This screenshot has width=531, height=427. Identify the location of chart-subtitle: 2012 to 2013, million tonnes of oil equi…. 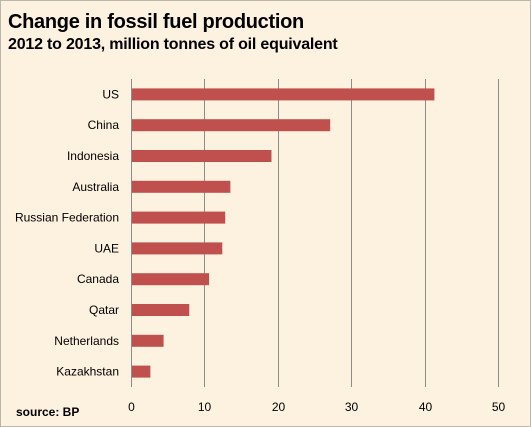
(173, 44).